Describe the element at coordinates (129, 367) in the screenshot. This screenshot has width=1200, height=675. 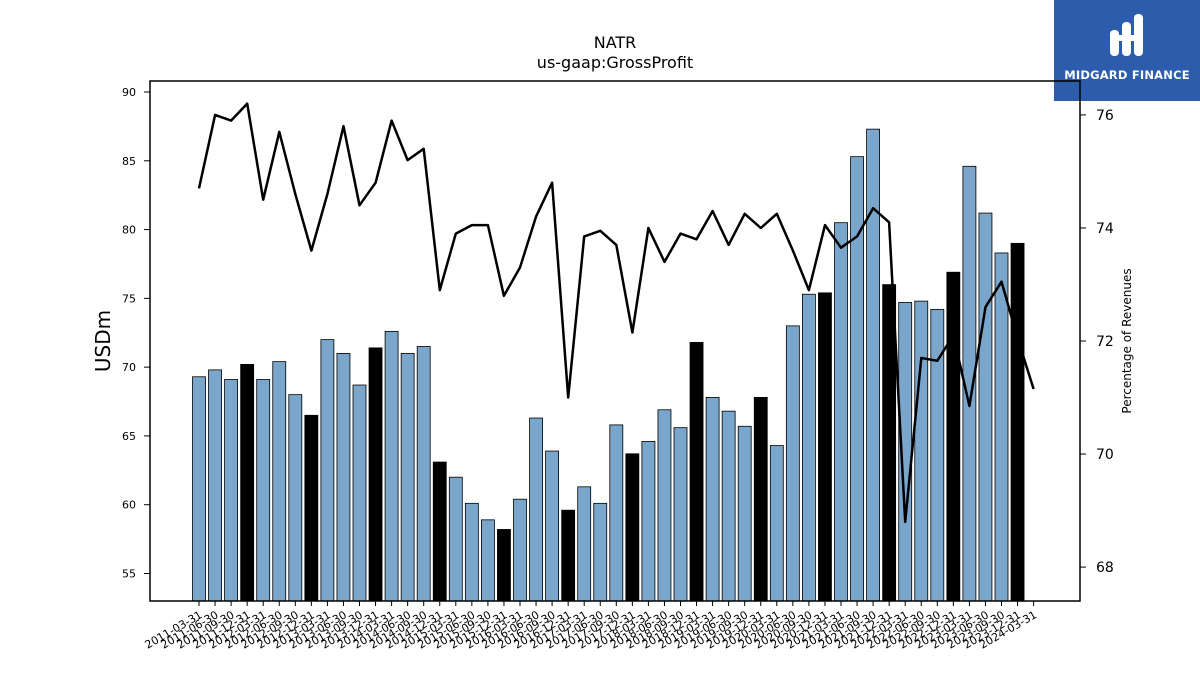
I see `y-tick-label: 70` at that location.